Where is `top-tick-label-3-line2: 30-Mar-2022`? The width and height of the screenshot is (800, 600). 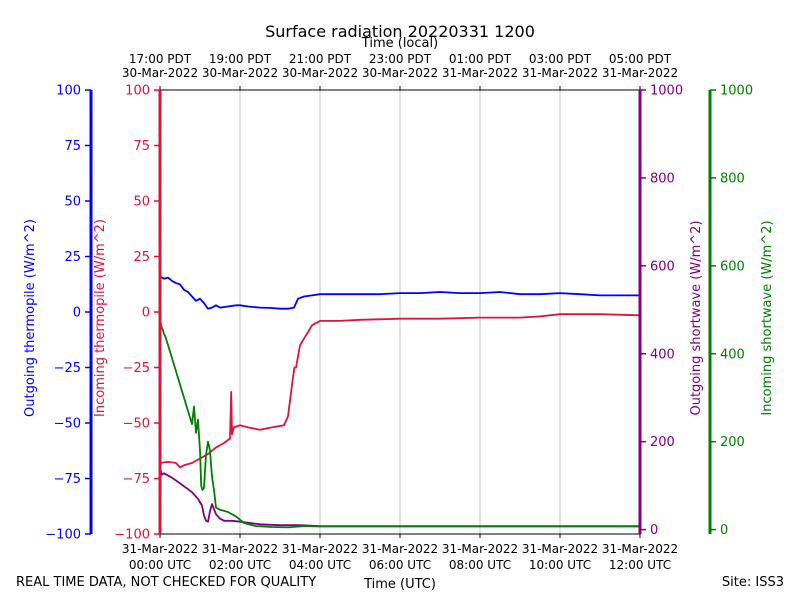
top-tick-label-3-line2: 30-Mar-2022 is located at coordinates (400, 73).